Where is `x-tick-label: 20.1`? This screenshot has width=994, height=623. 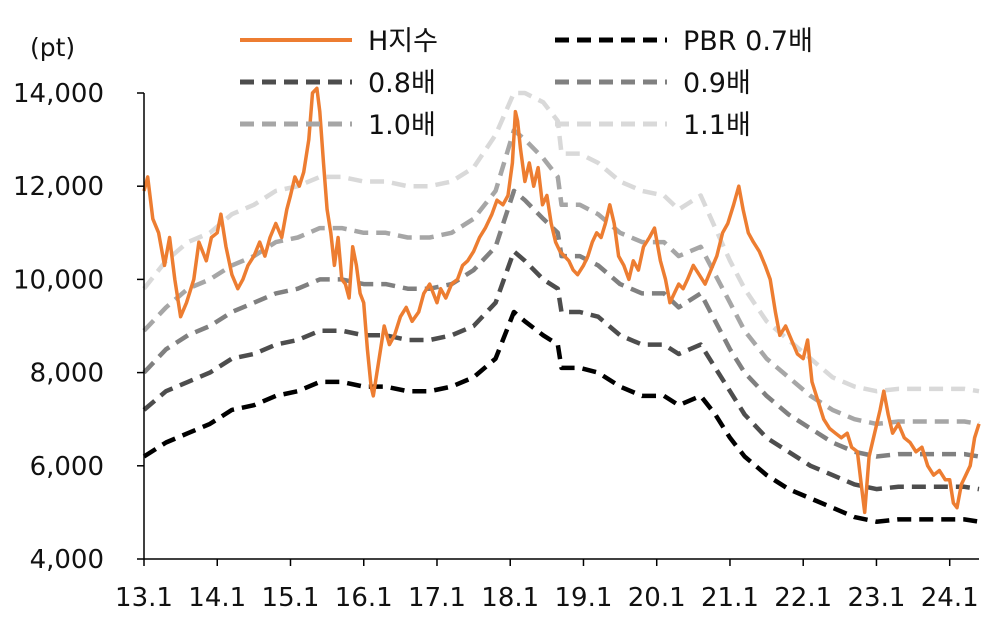
x-tick-label: 20.1 is located at coordinates (657, 598).